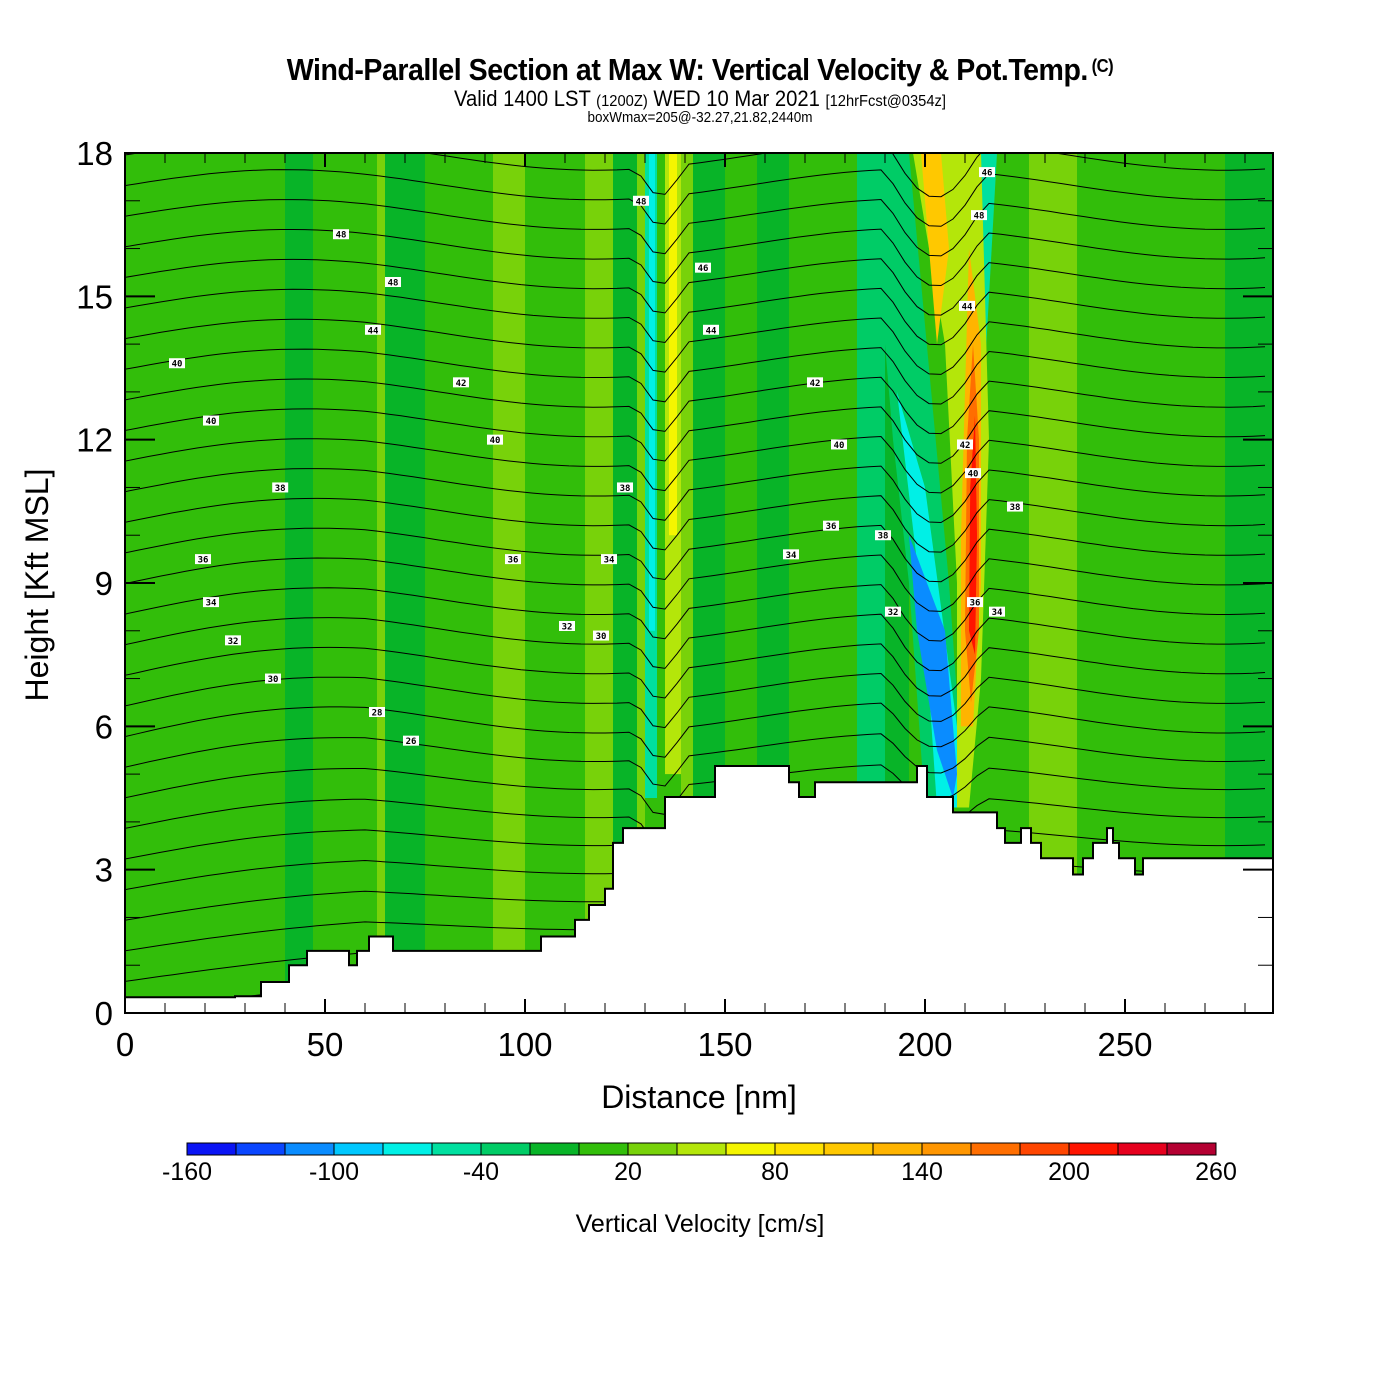  I want to click on contour-label: 30, so click(273, 680).